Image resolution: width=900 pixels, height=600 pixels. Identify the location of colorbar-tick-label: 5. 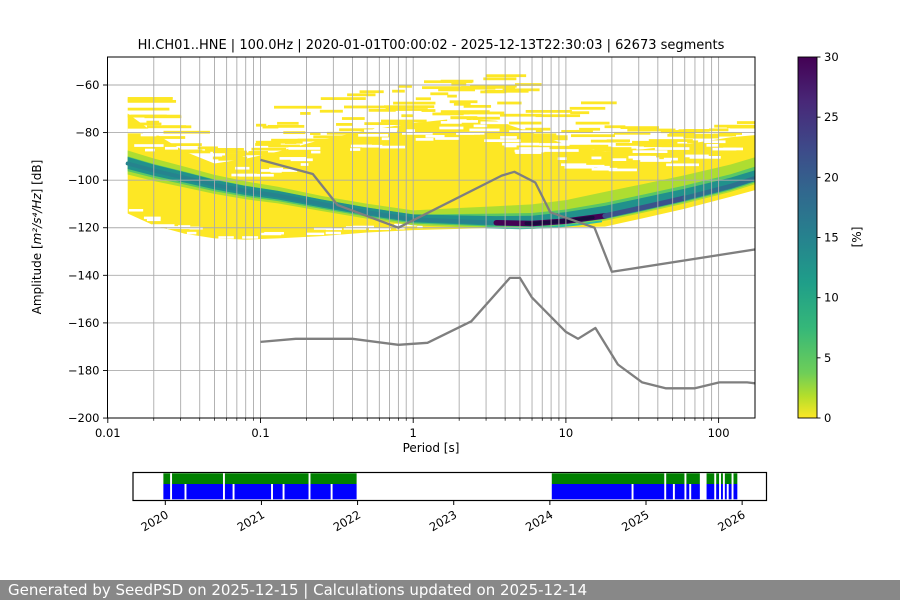
(827, 358).